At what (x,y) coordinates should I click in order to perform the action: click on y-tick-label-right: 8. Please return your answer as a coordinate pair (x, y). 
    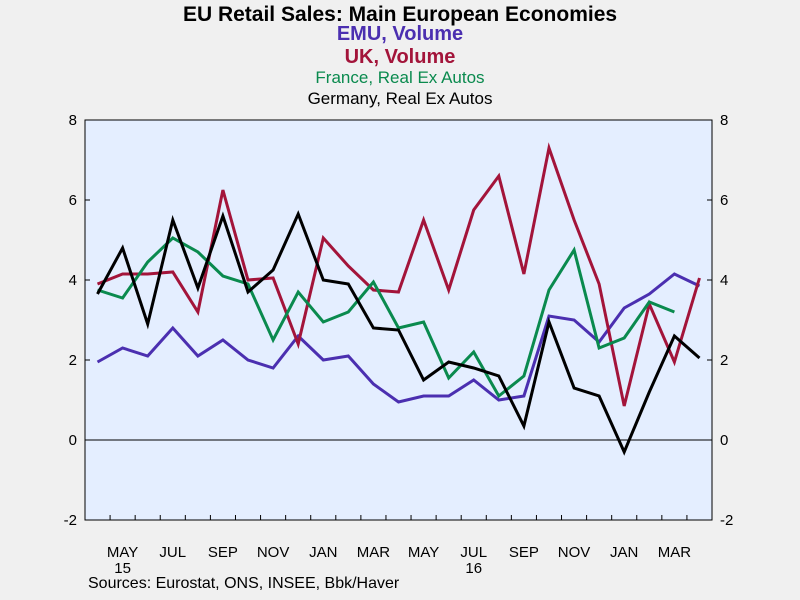
    Looking at the image, I should click on (724, 120).